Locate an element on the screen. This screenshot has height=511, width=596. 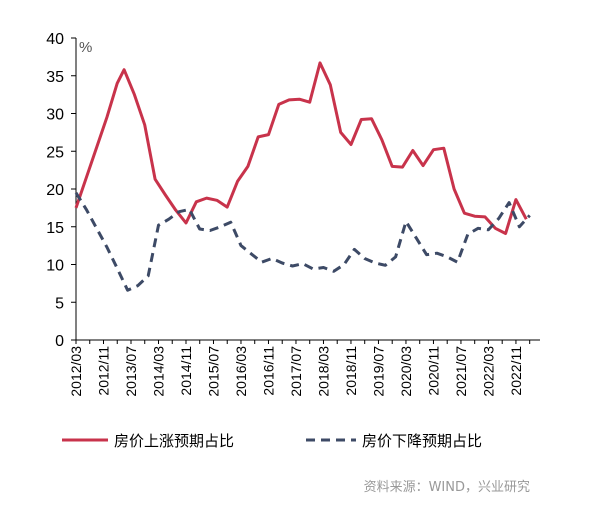
y-tick-label: 15 is located at coordinates (55, 228).